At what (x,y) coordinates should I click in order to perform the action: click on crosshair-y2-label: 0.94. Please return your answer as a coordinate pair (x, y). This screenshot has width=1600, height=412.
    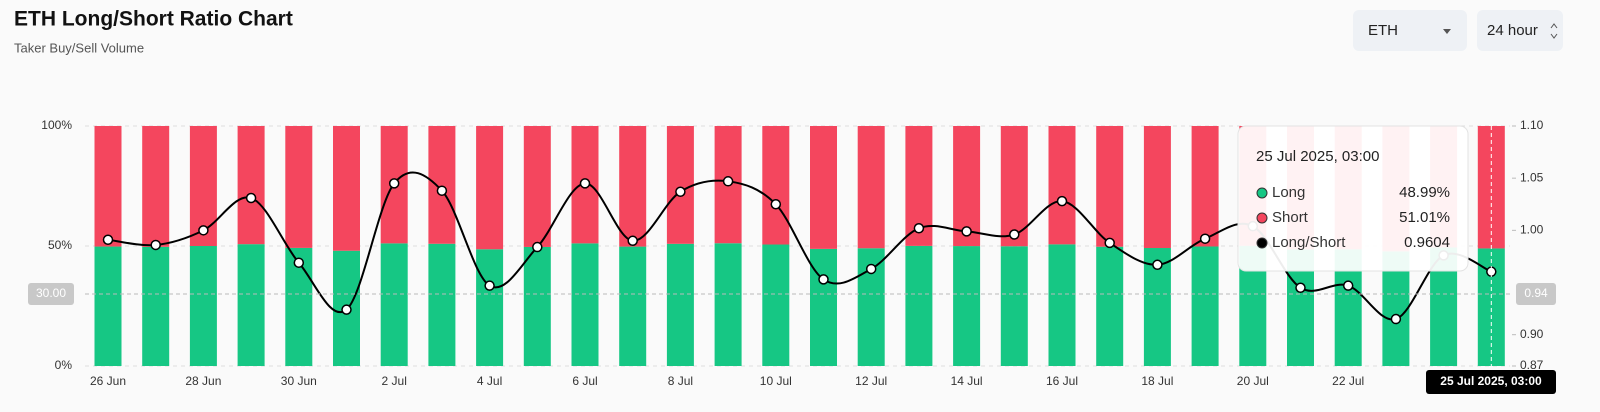
    Looking at the image, I should click on (1536, 293).